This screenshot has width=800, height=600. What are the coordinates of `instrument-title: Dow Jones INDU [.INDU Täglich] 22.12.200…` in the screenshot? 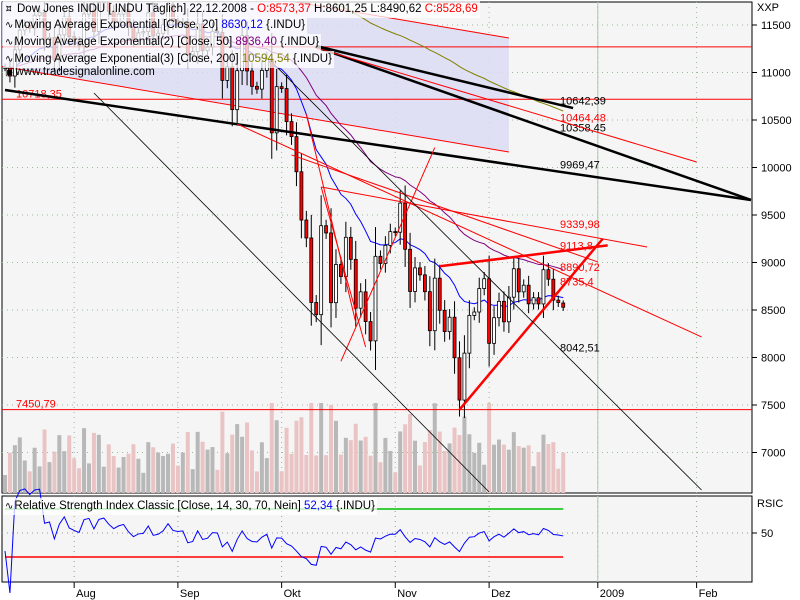 It's located at (135, 9).